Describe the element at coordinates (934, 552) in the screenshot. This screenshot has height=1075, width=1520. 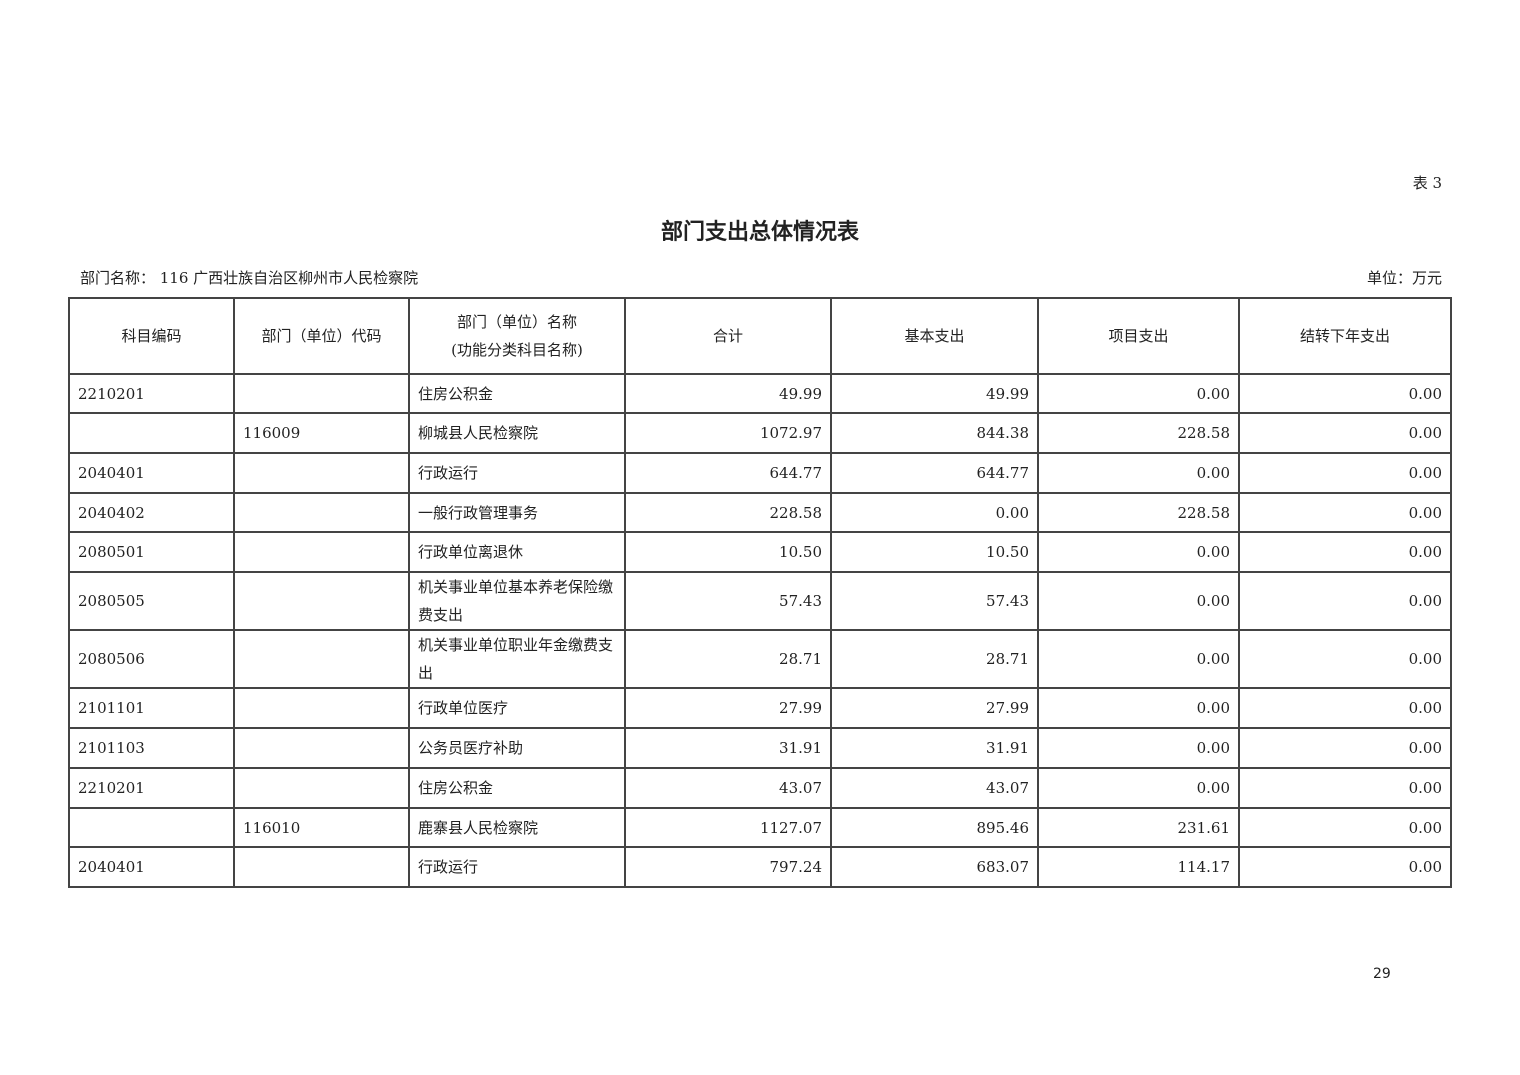
I see `cell-basic: 10.50` at that location.